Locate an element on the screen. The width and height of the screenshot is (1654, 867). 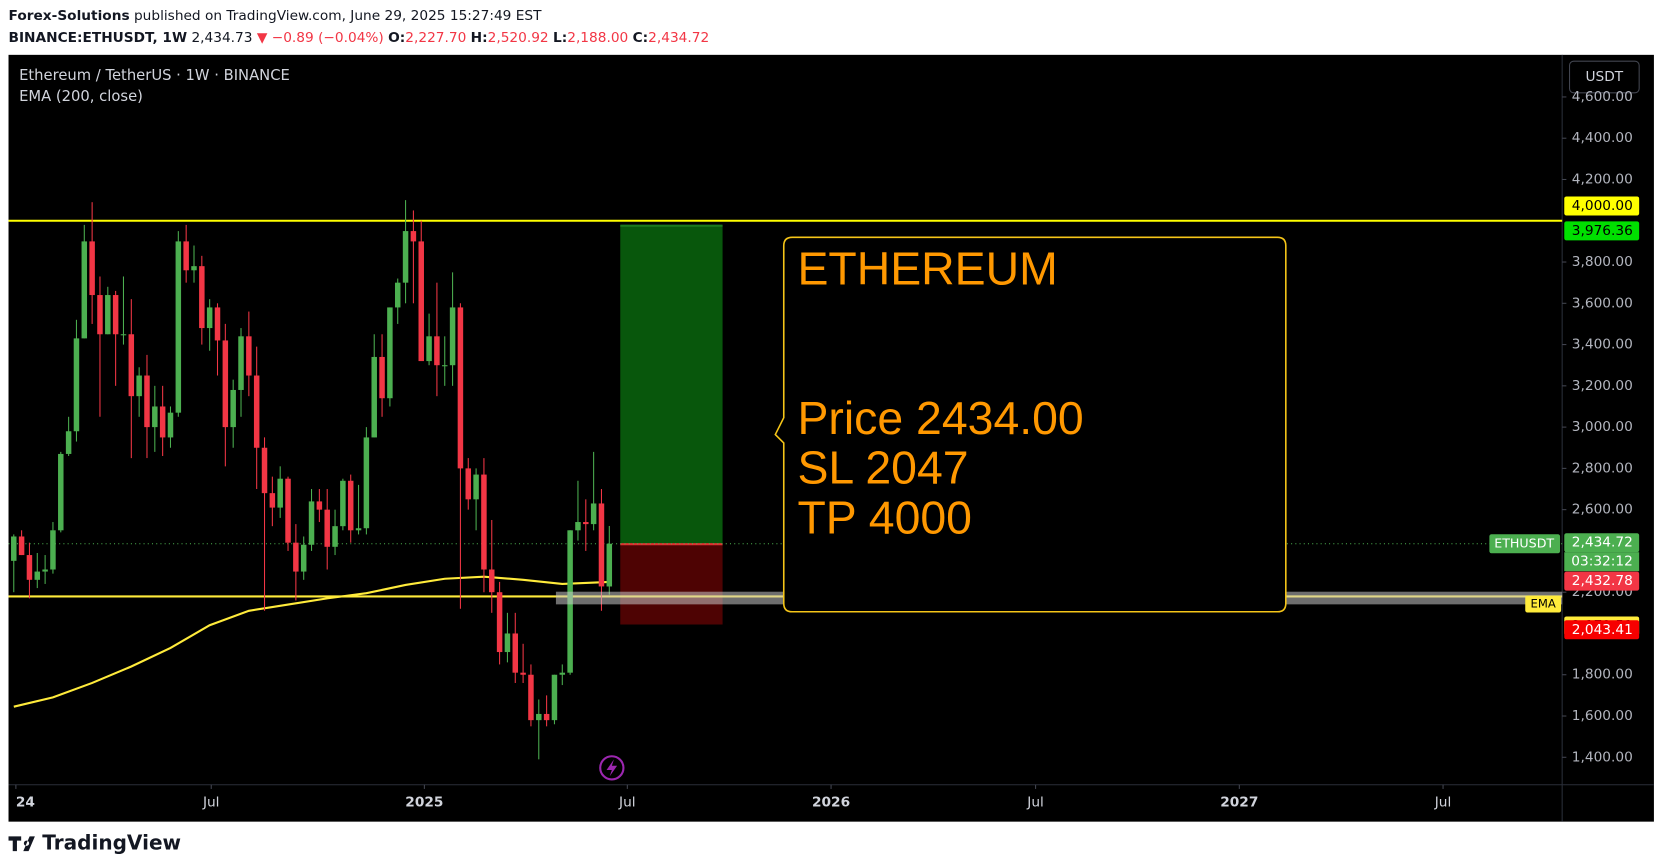
note-line: SL 2047 is located at coordinates (882, 468).